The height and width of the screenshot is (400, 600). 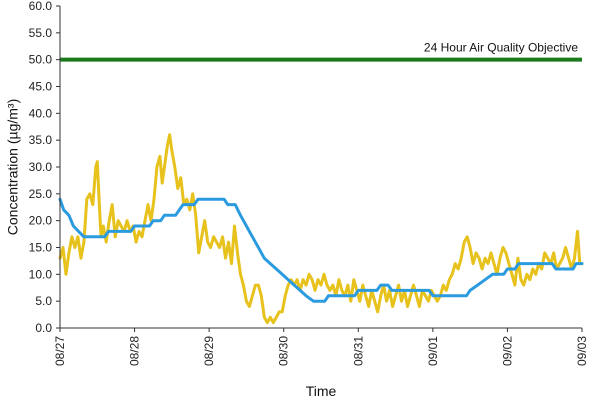 What do you see at coordinates (209, 351) in the screenshot?
I see `x-tick-label: 08/29` at bounding box center [209, 351].